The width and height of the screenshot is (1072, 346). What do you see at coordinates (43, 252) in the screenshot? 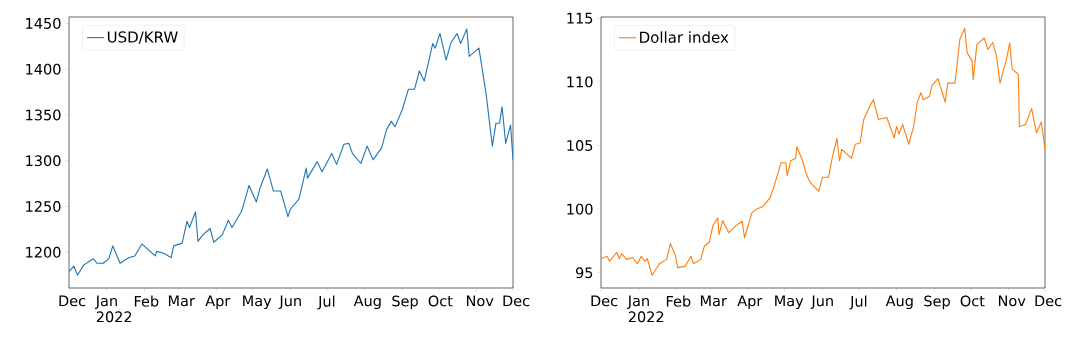
I see `y-tick-label: 1200` at bounding box center [43, 252].